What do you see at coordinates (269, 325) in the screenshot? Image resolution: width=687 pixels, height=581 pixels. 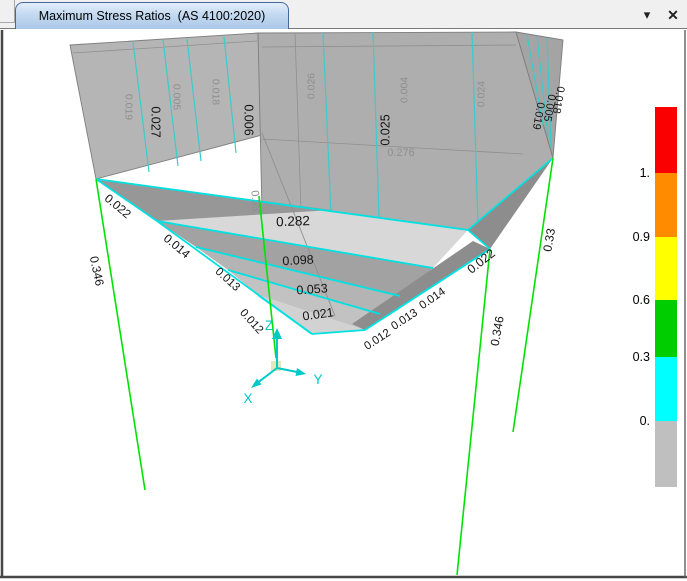 I see `z-axis-label: Z` at bounding box center [269, 325].